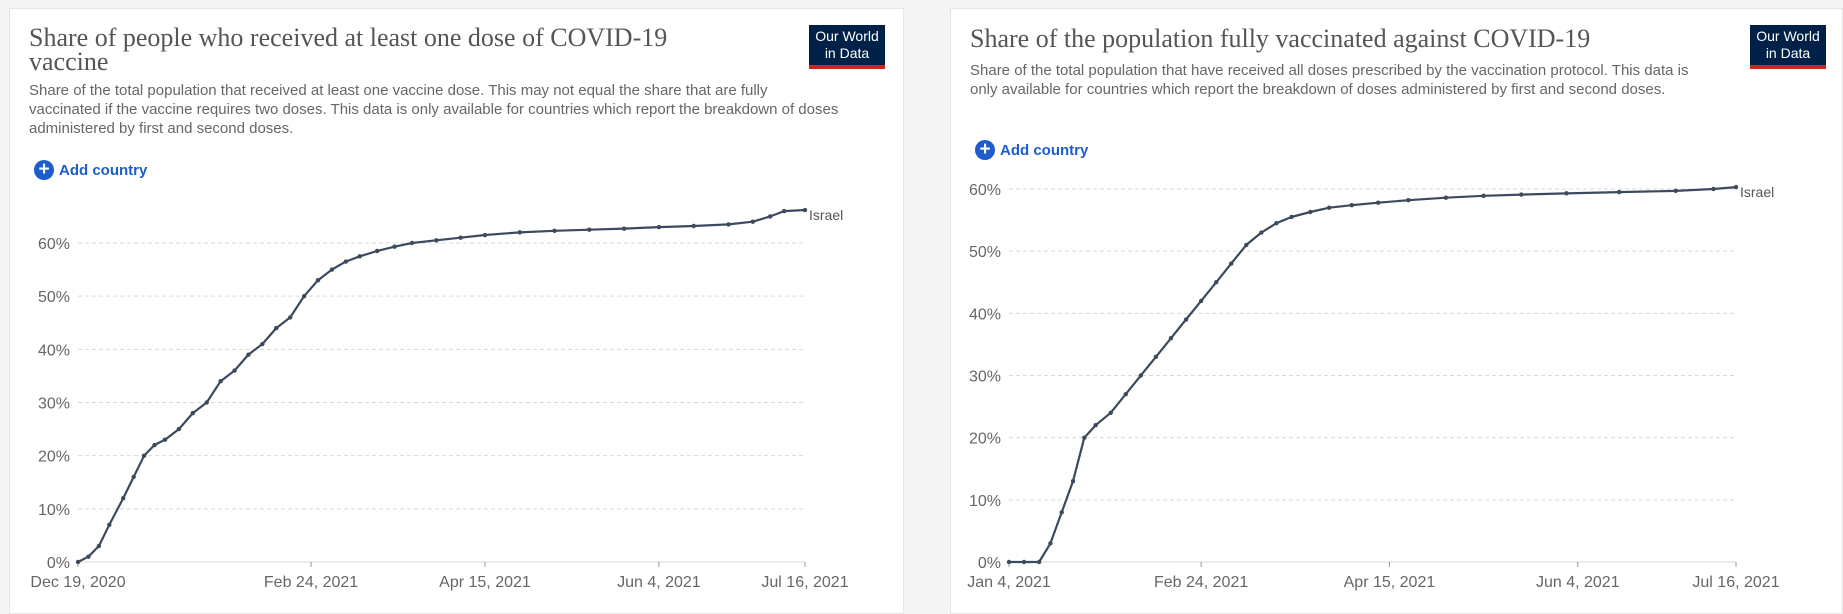 The width and height of the screenshot is (1843, 614). I want to click on x-tick-label: Feb 24, 2021, so click(1201, 582).